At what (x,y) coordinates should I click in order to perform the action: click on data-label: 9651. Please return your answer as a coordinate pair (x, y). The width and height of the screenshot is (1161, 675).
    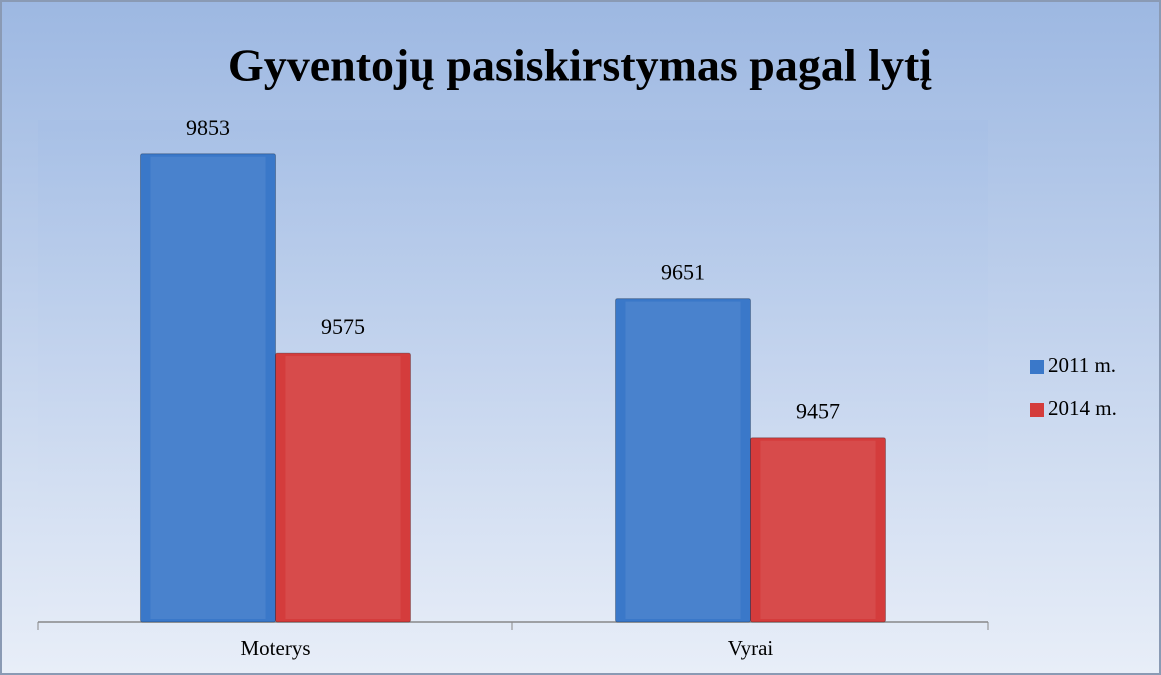
    Looking at the image, I should click on (683, 272).